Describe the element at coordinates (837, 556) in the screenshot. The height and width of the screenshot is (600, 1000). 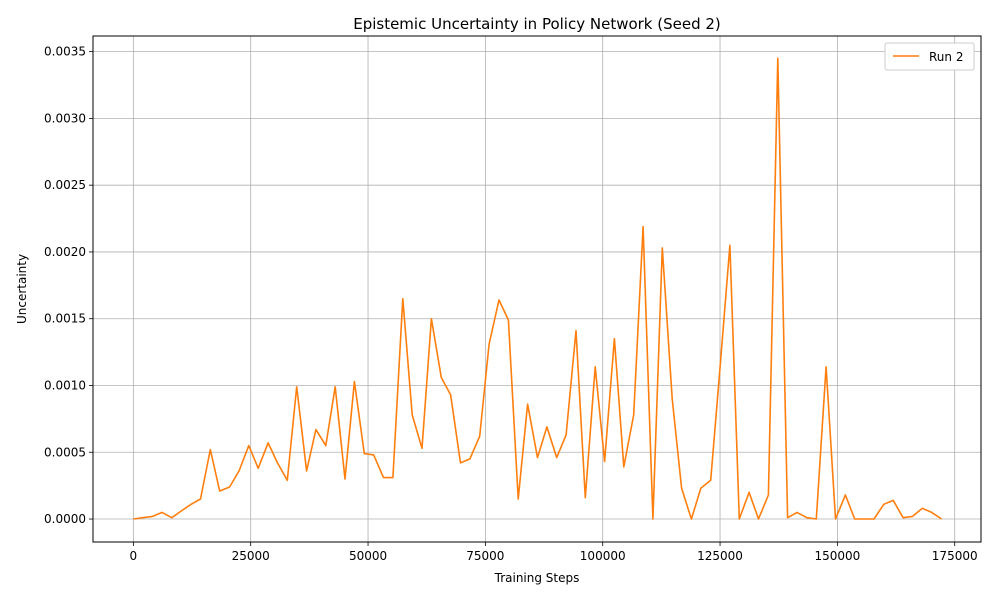
I see `x-tick-label: 150000` at that location.